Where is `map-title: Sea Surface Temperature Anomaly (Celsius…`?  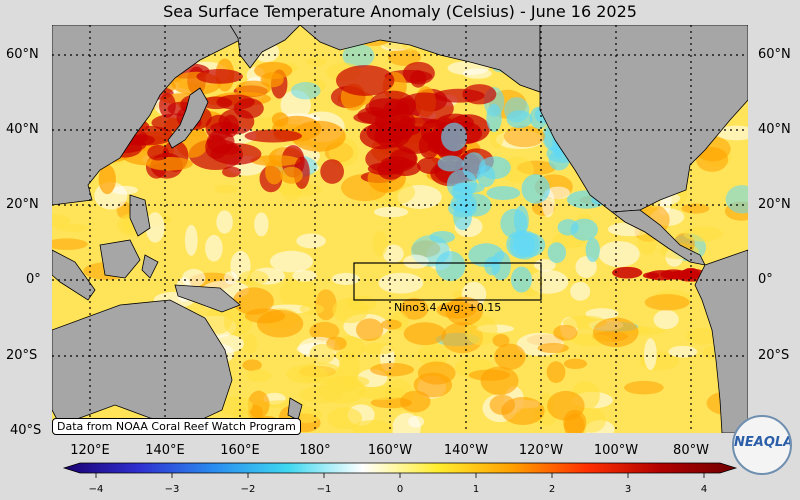 map-title: Sea Surface Temperature Anomaly (Celsius… is located at coordinates (400, 11).